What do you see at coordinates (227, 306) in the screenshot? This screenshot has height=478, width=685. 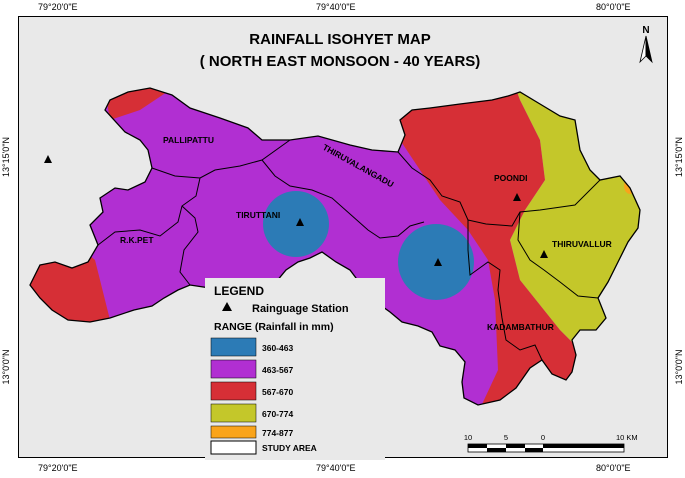 I see `legend-station-icon` at bounding box center [227, 306].